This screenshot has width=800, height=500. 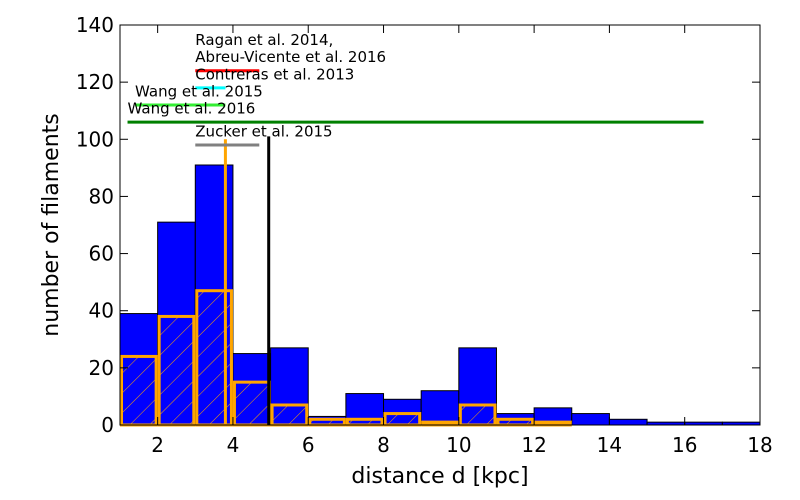 I want to click on survey-label-5: Wang et al. 2016, so click(x=192, y=109).